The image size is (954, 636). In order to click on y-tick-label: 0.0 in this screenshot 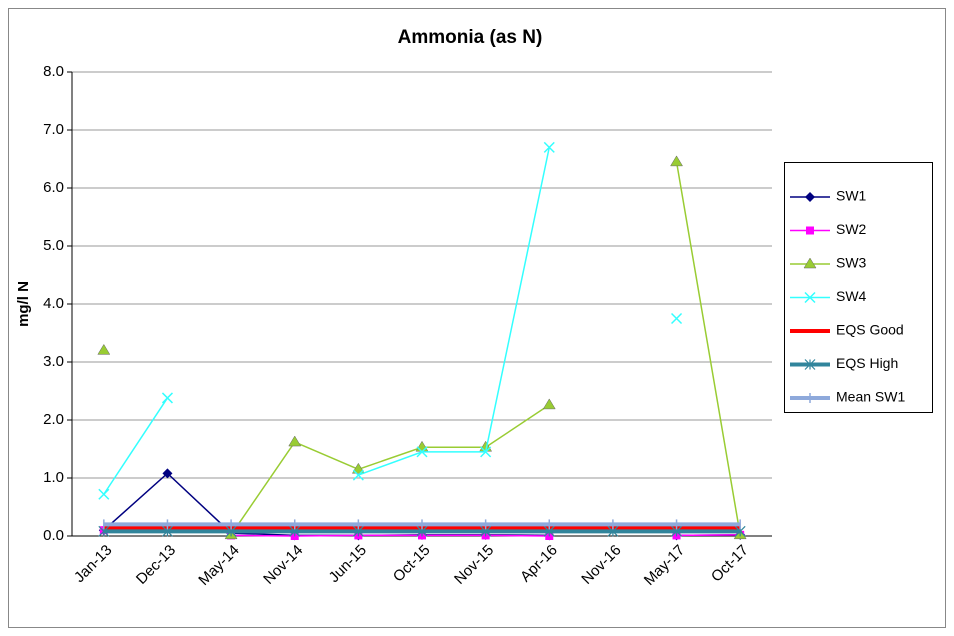, I will do `click(53, 535)`.